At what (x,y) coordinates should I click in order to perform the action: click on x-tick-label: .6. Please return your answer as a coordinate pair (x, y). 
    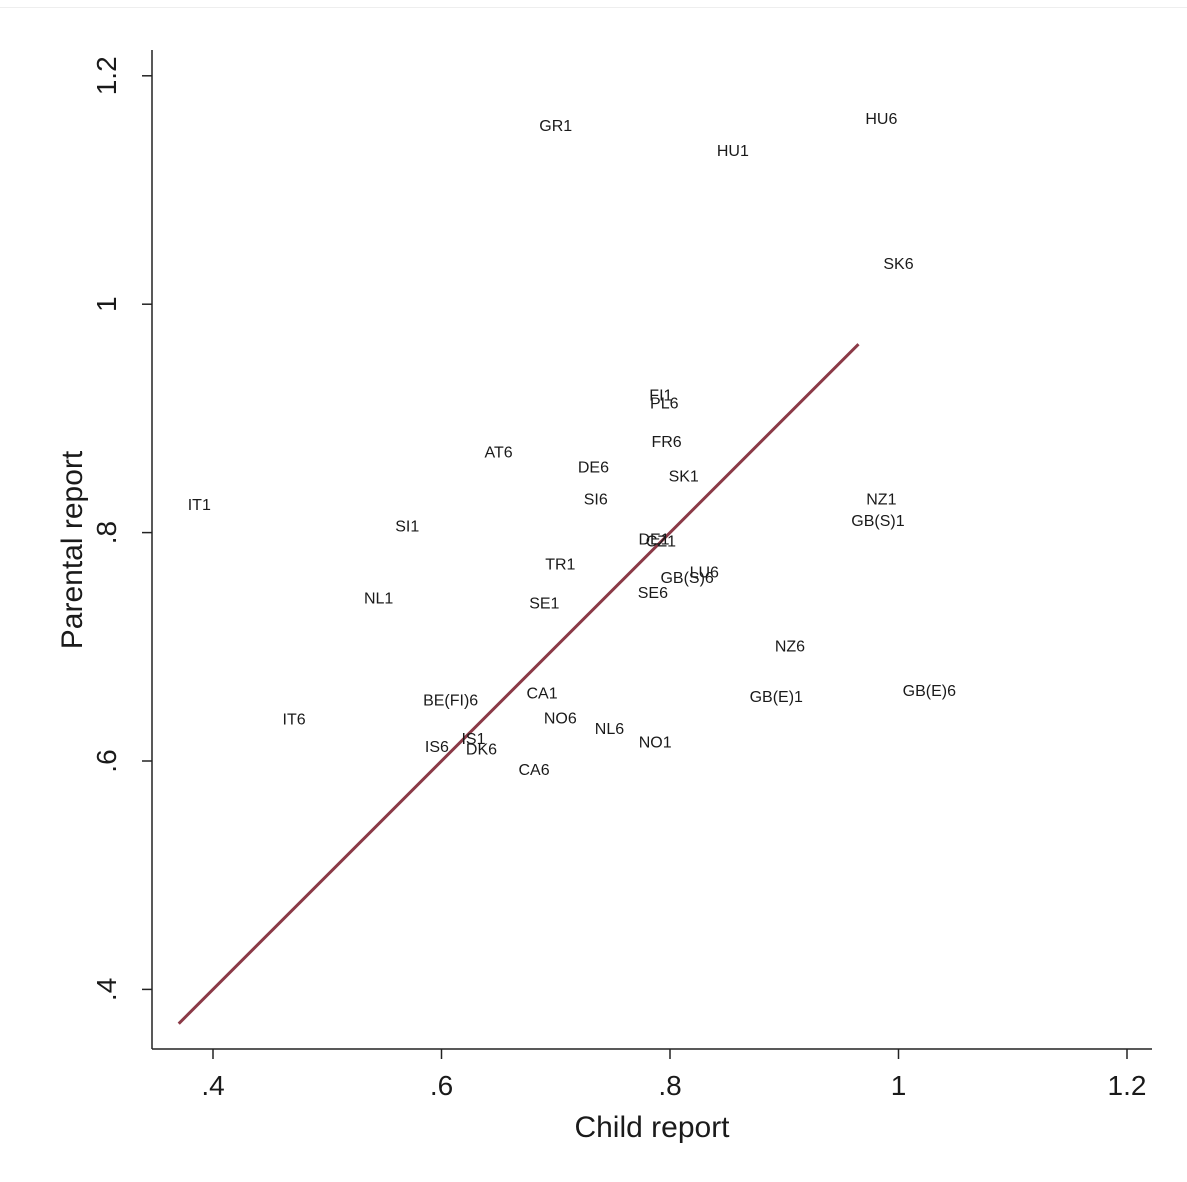
    Looking at the image, I should click on (441, 1085).